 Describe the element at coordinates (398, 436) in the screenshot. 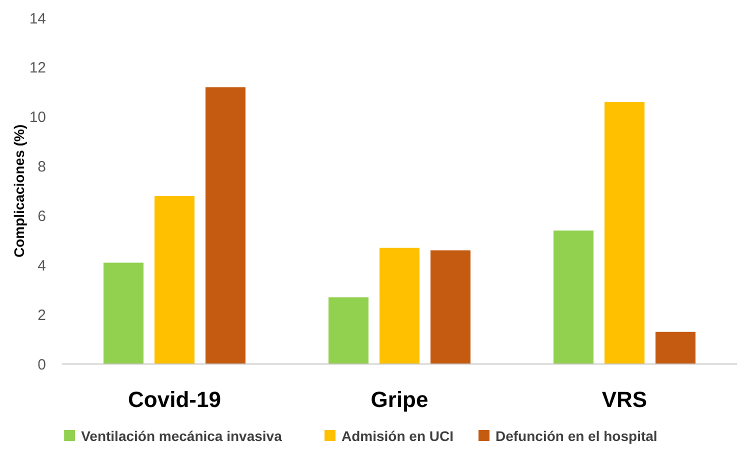

I see `legend-label: Admisión en UCI` at that location.